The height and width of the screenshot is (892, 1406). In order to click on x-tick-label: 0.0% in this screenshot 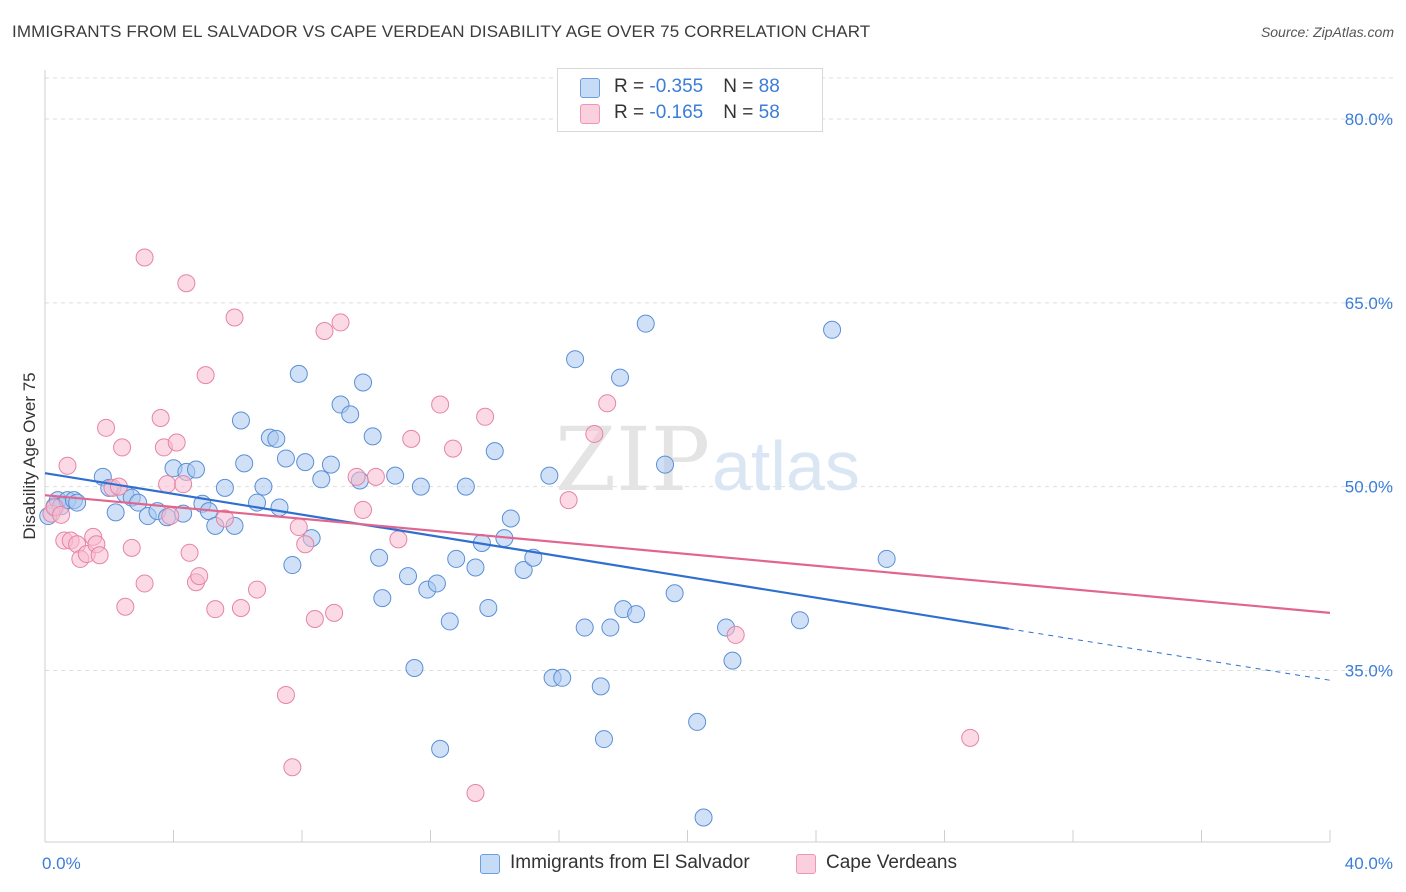, I will do `click(61, 863)`.